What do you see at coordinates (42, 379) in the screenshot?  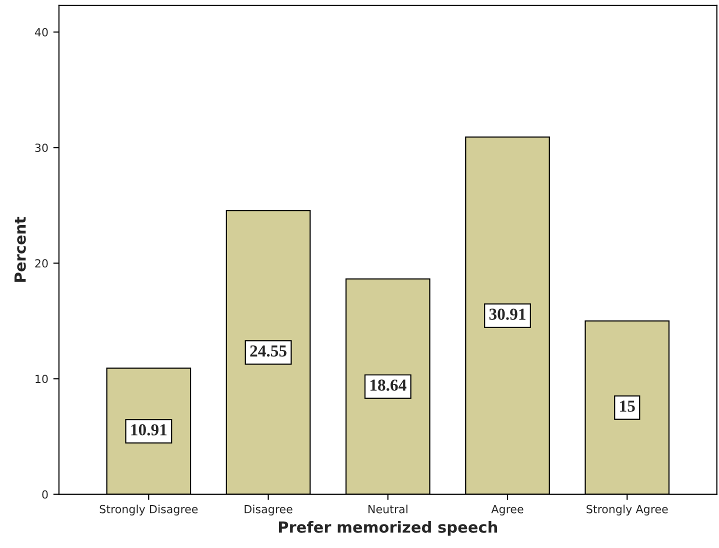 I see `y-tick-label: 10` at bounding box center [42, 379].